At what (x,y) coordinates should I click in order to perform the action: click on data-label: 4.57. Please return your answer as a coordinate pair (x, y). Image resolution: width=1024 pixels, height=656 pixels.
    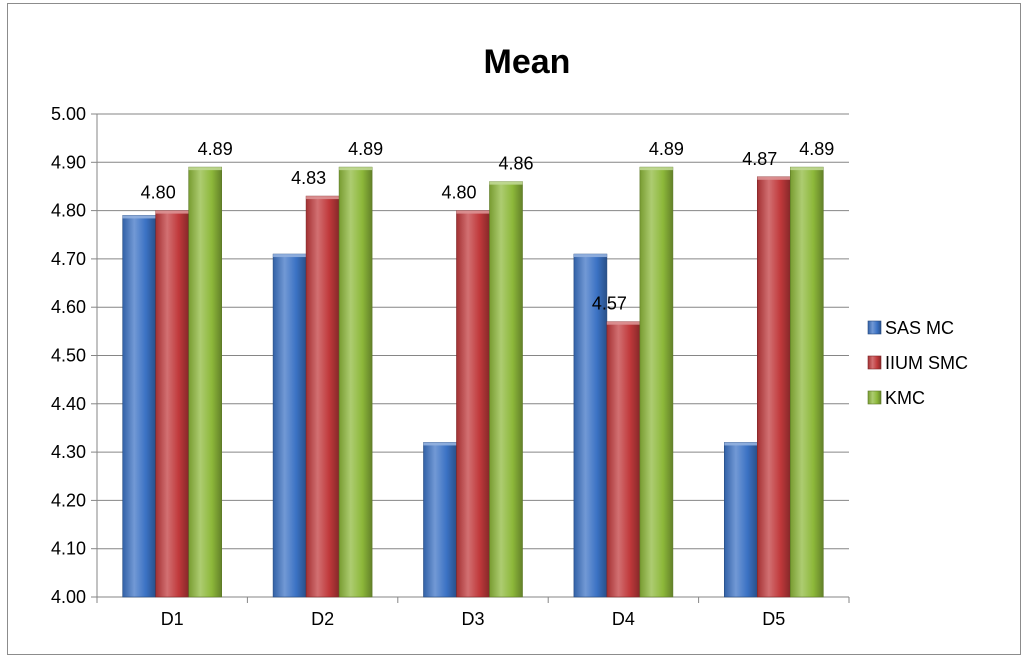
    Looking at the image, I should click on (609, 304).